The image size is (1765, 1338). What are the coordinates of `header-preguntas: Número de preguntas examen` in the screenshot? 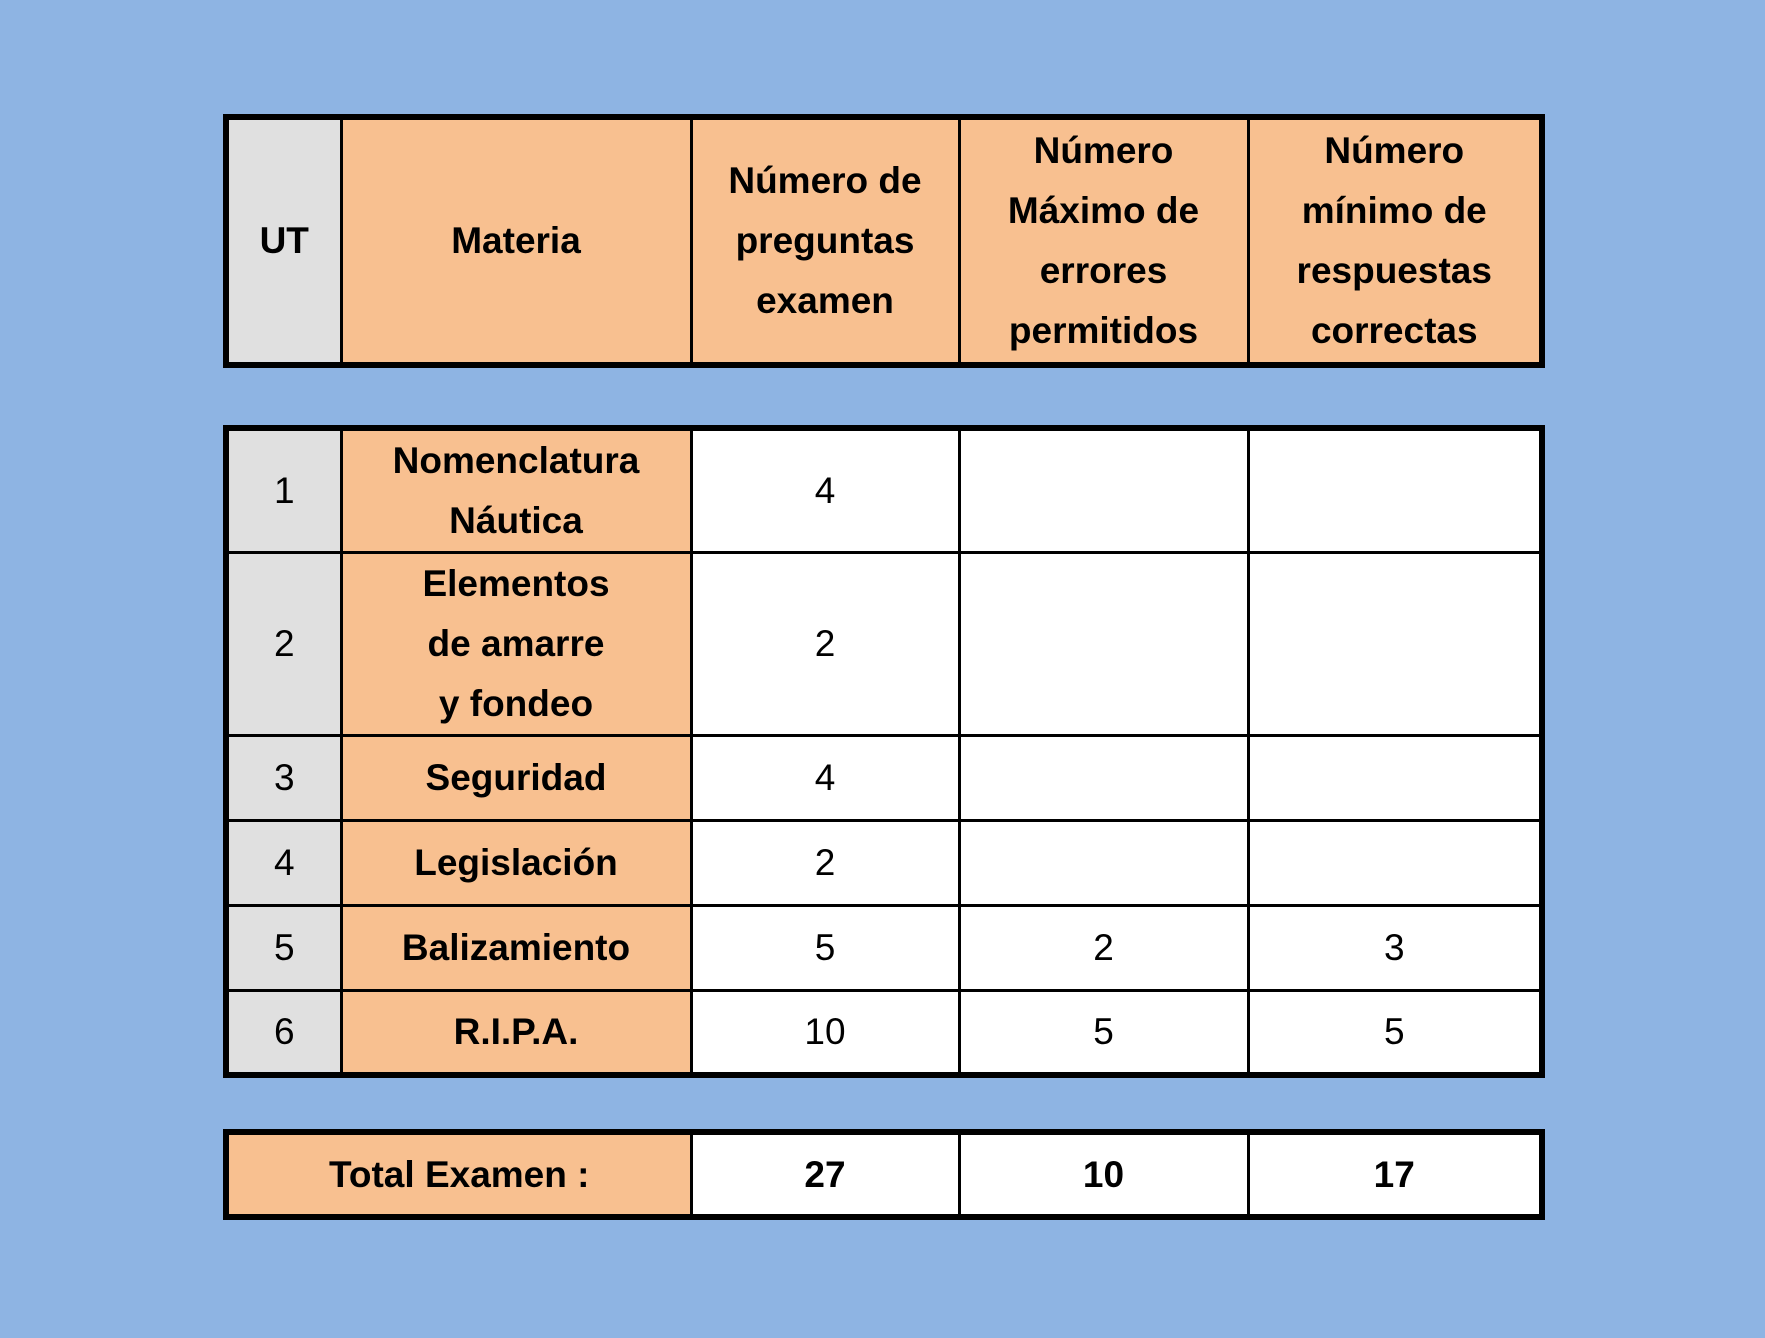 It's located at (825, 241).